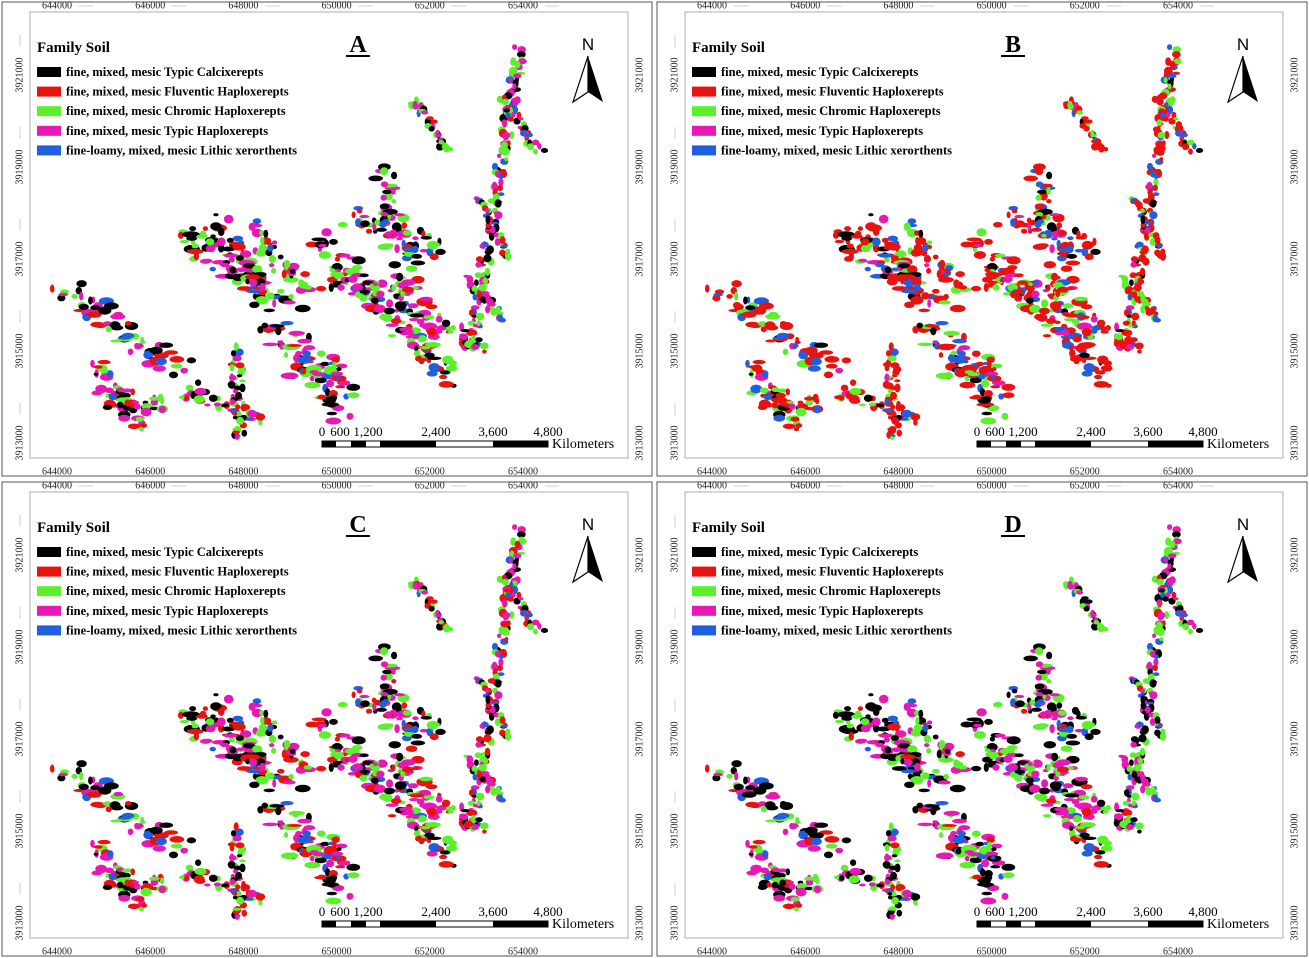  Describe the element at coordinates (728, 48) in the screenshot. I see `legend-title: Family Soil` at that location.